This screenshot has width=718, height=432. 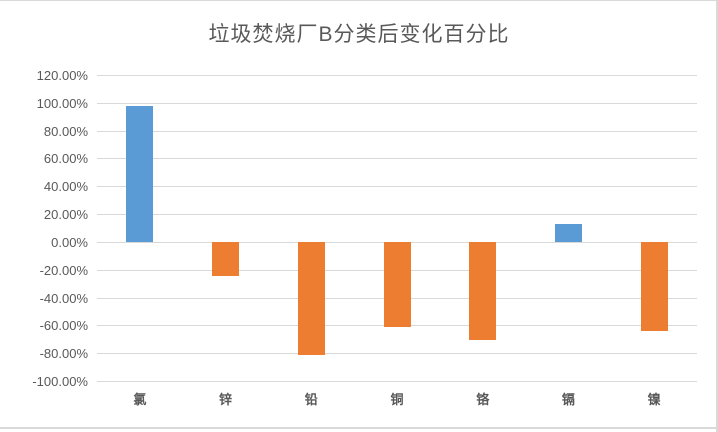 I want to click on top-border, so click(x=359, y=0).